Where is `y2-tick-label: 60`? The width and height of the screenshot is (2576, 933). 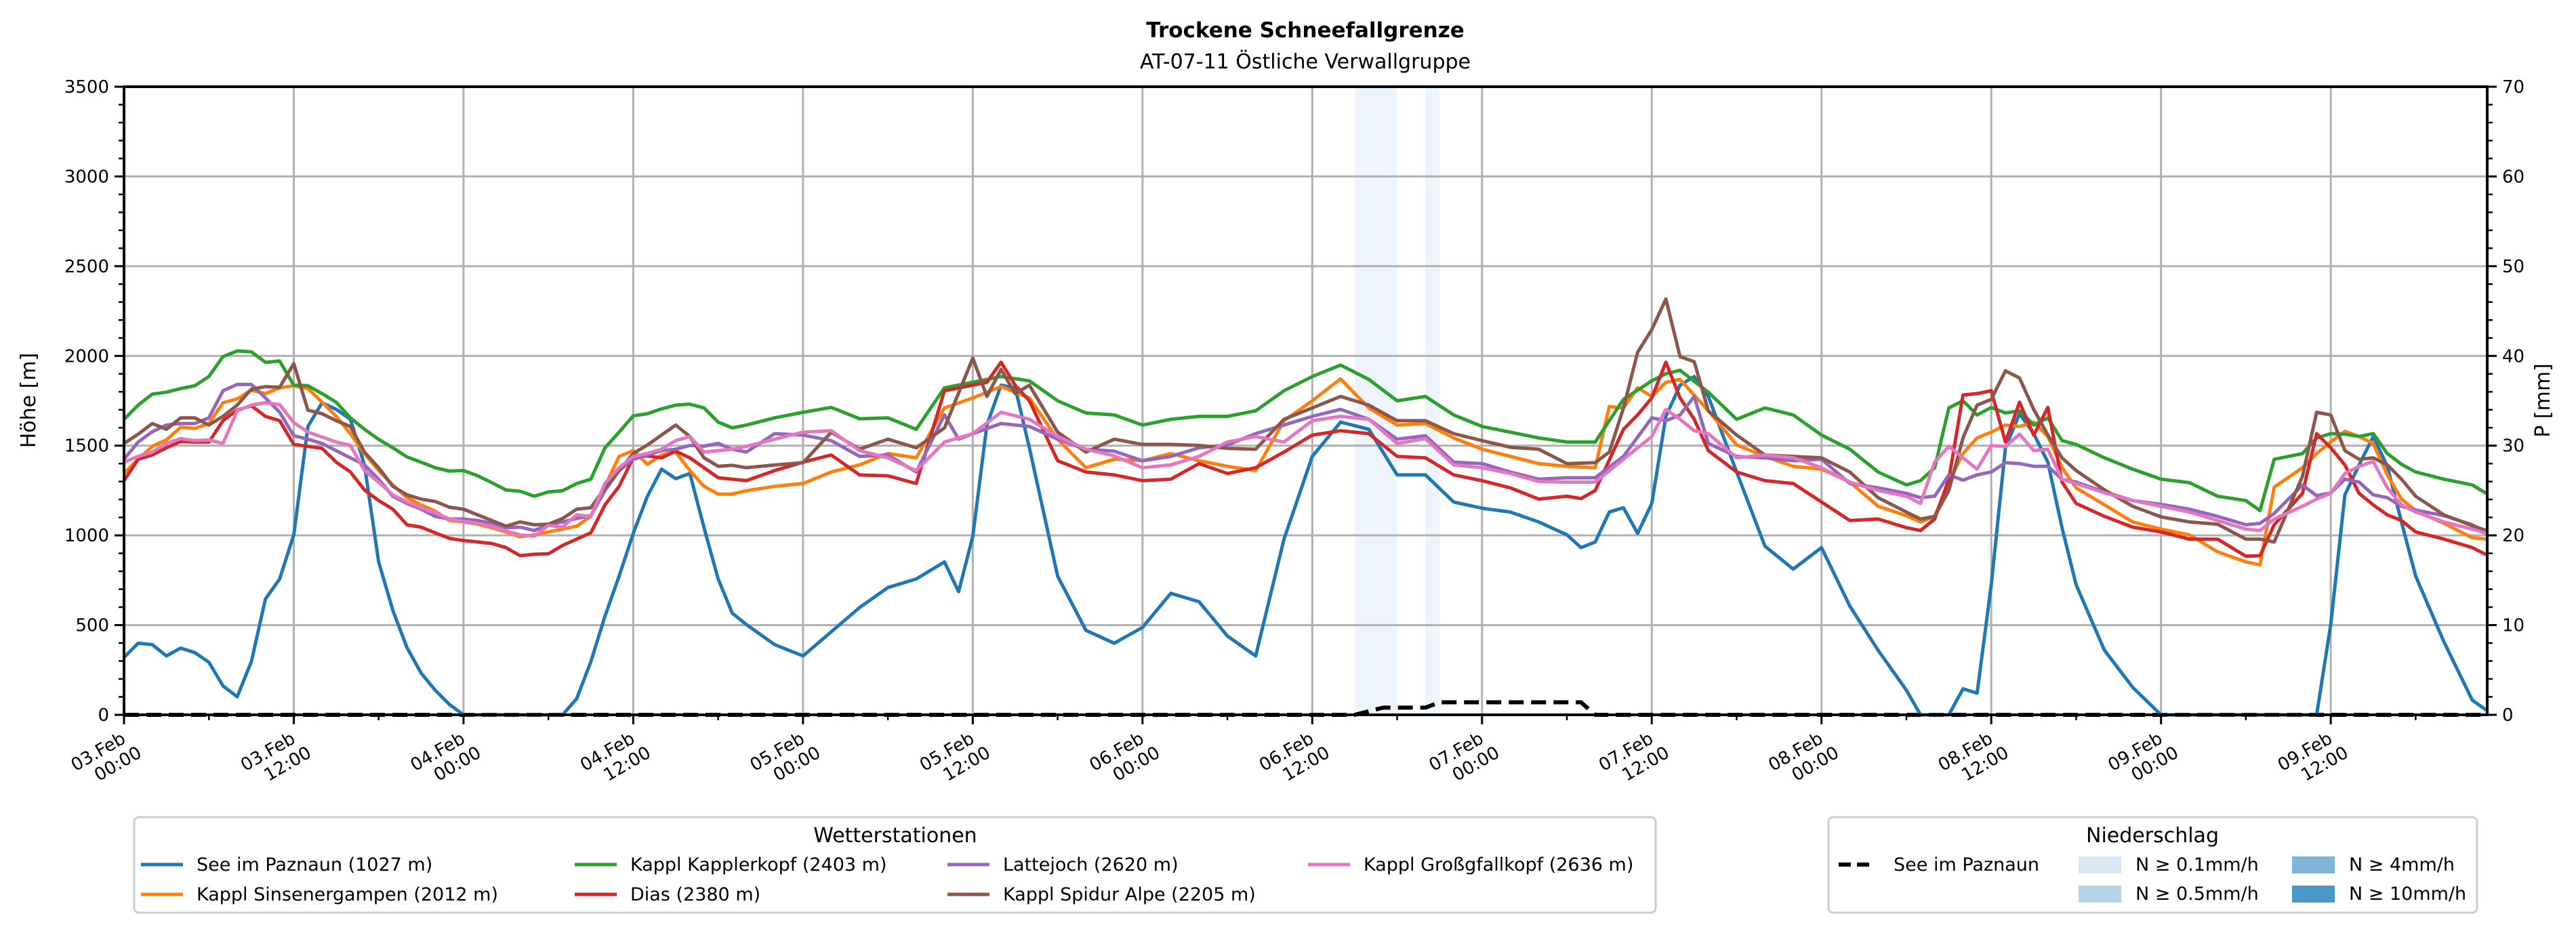 y2-tick-label: 60 is located at coordinates (2513, 177).